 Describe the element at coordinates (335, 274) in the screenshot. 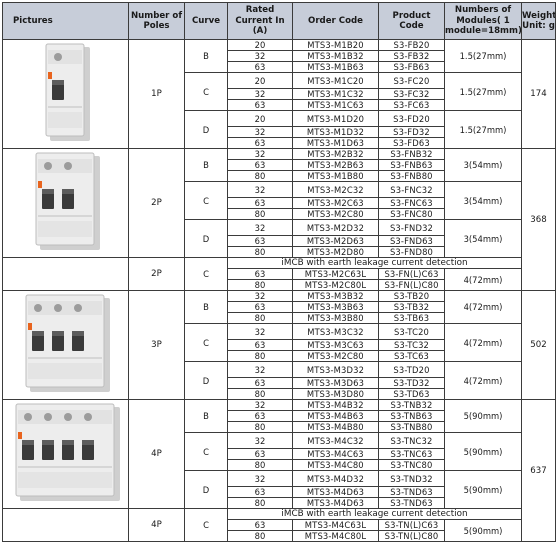

I see `order-code-cell: MTS3-M2C63L` at that location.